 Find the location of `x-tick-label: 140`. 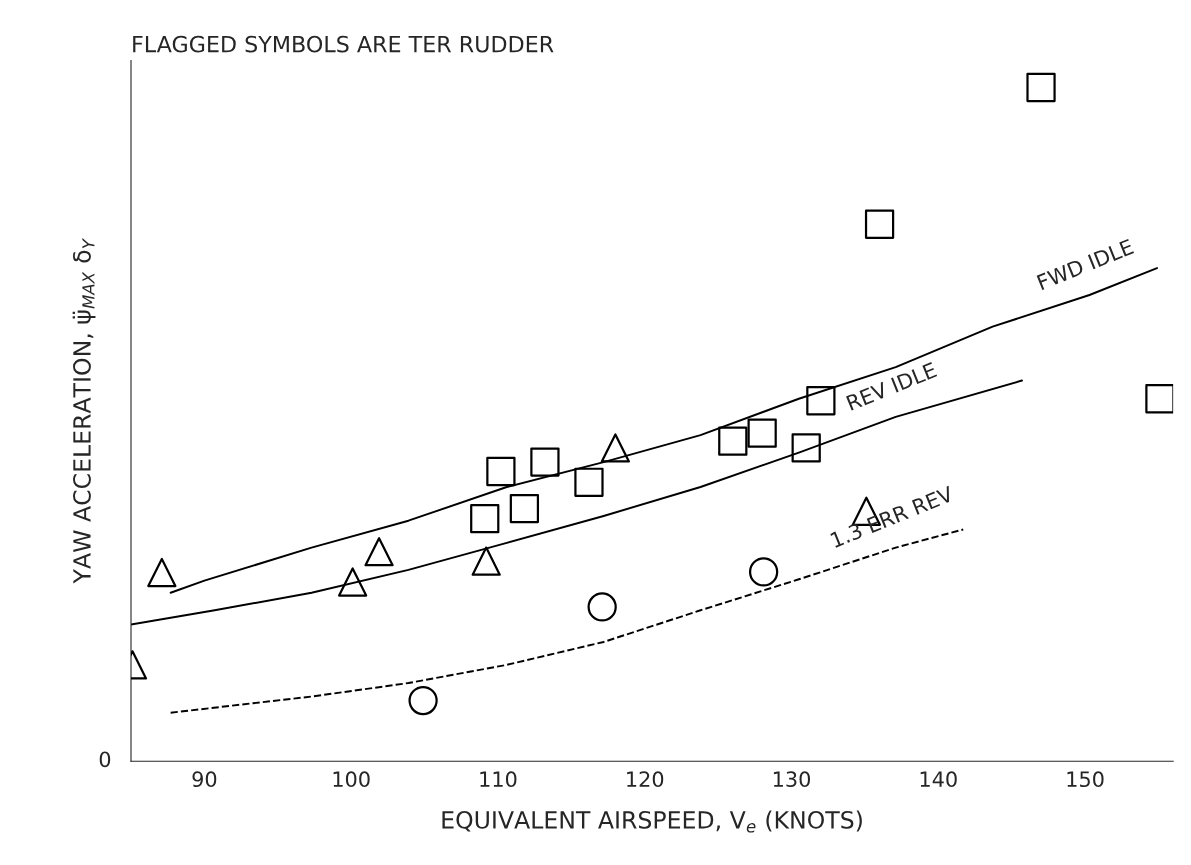

x-tick-label: 140 is located at coordinates (938, 779).